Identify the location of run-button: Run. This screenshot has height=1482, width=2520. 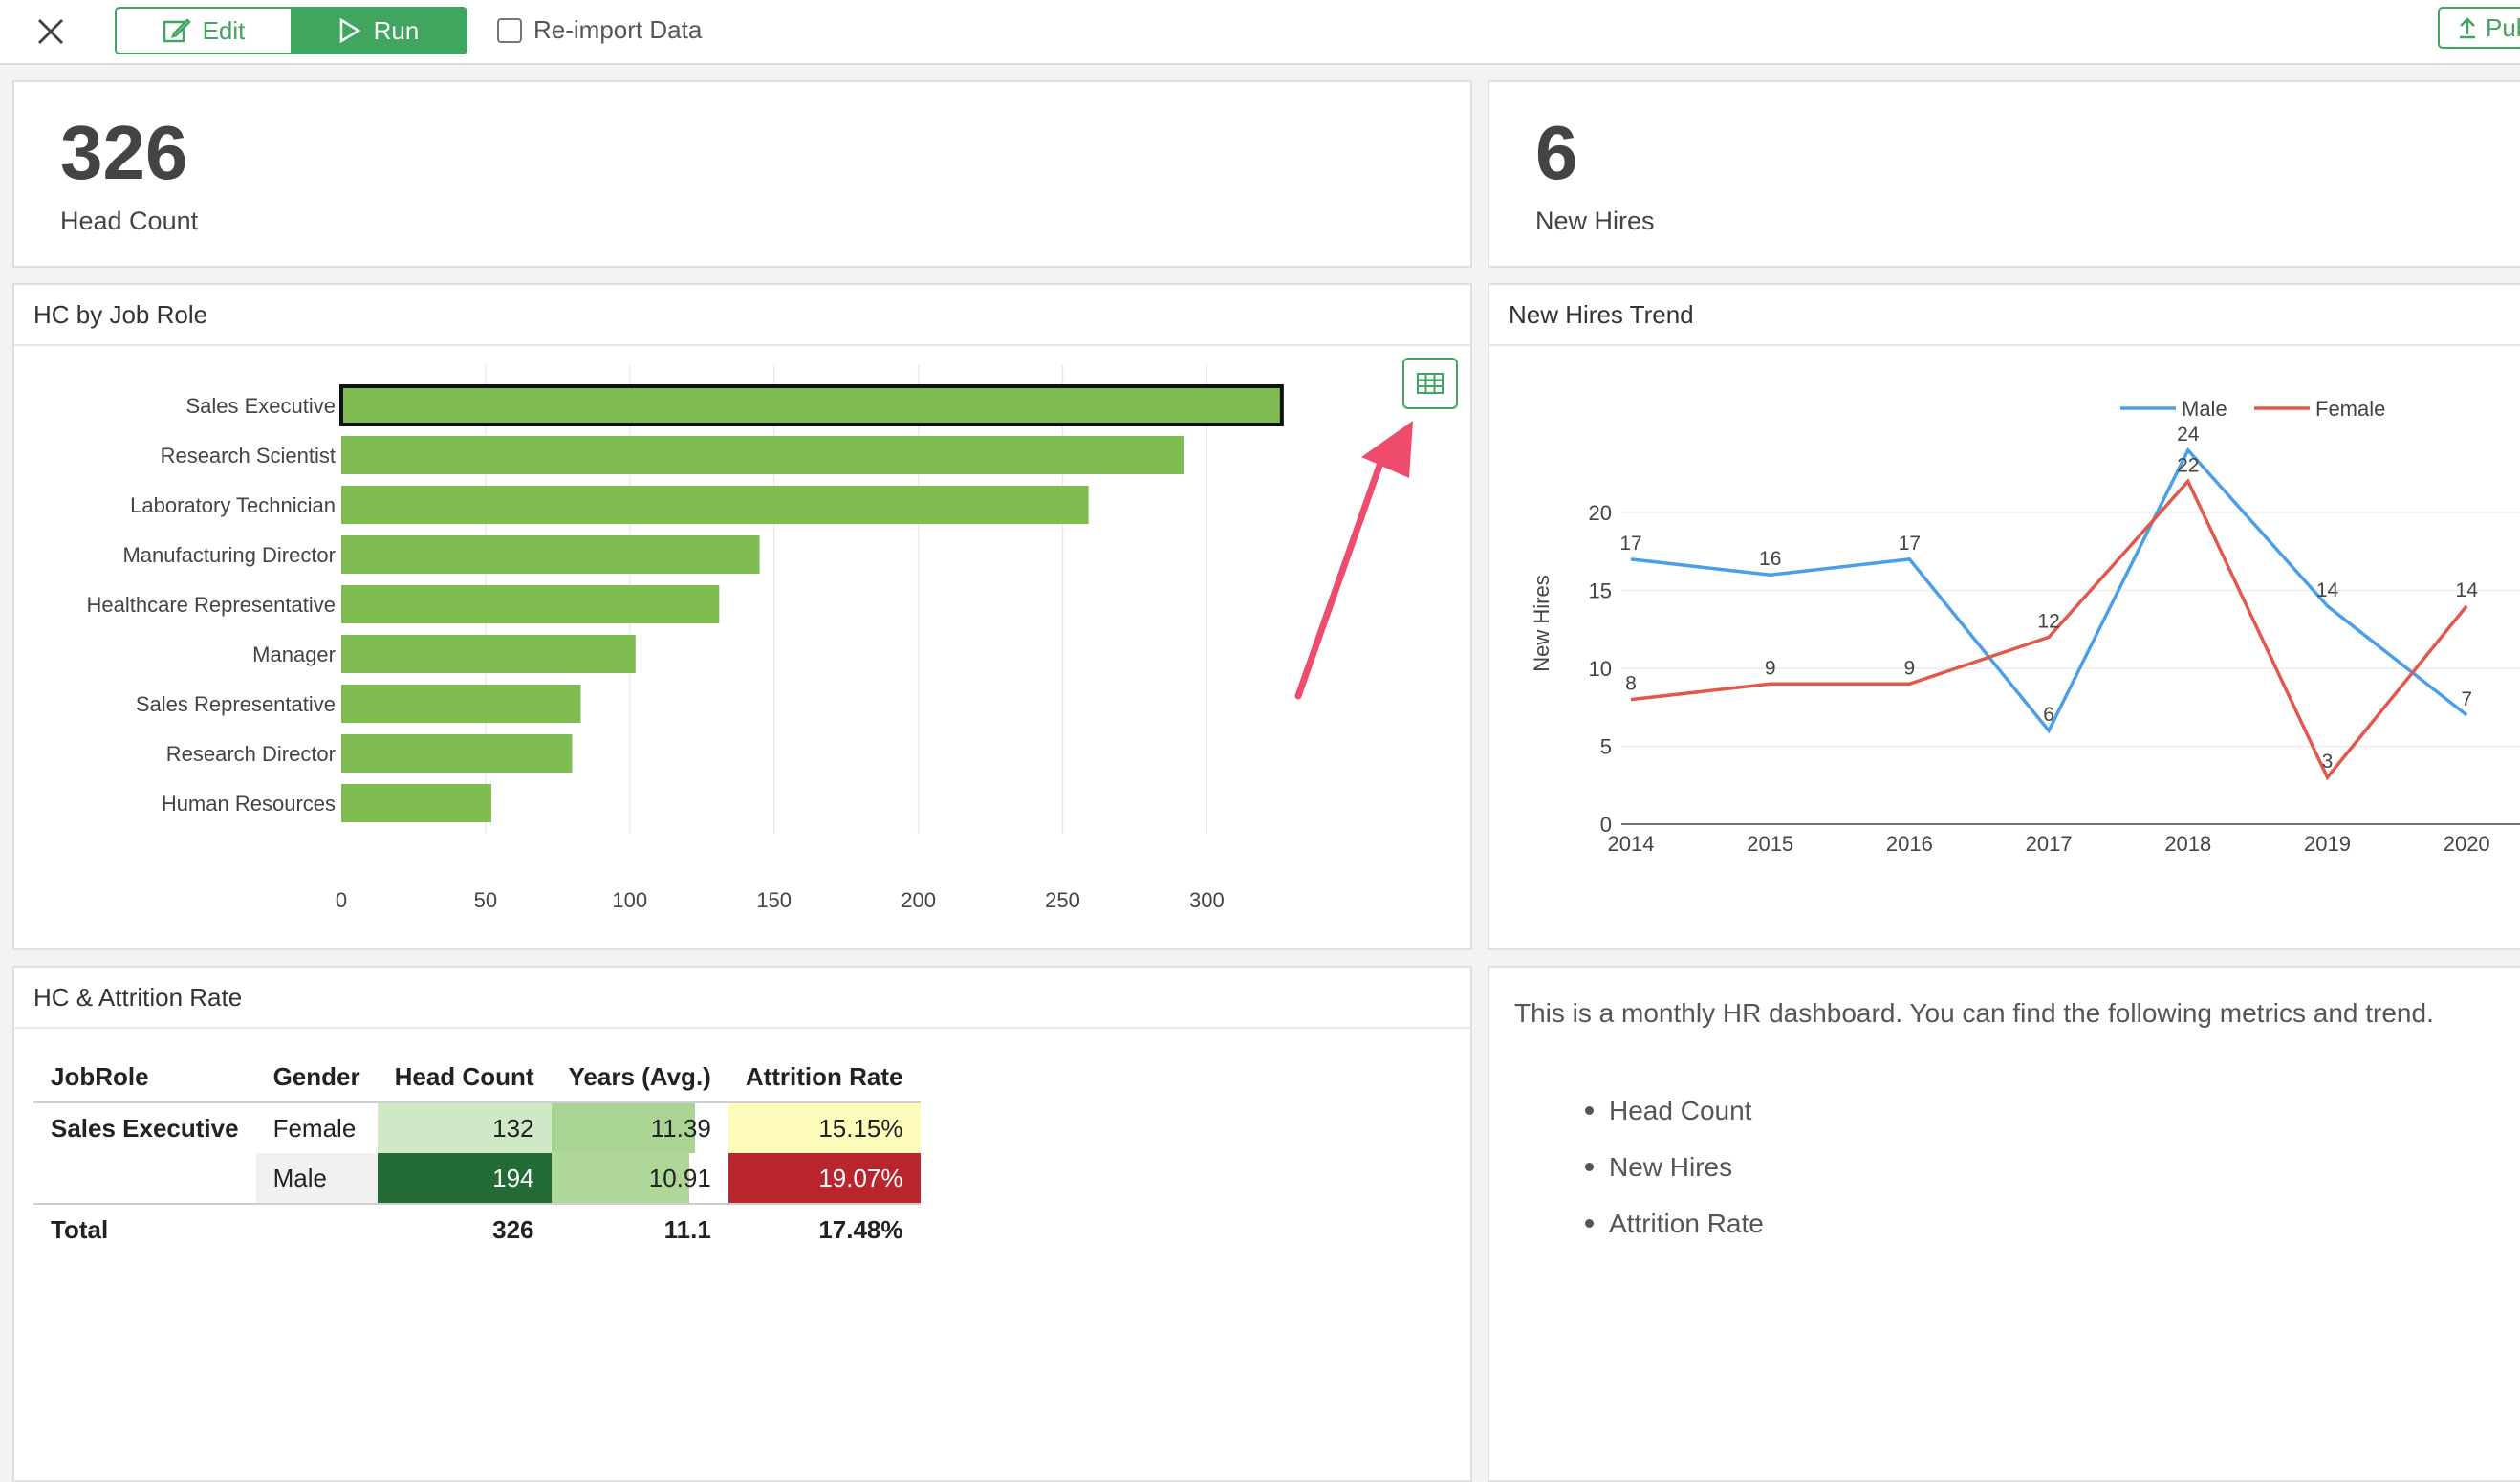
(379, 31).